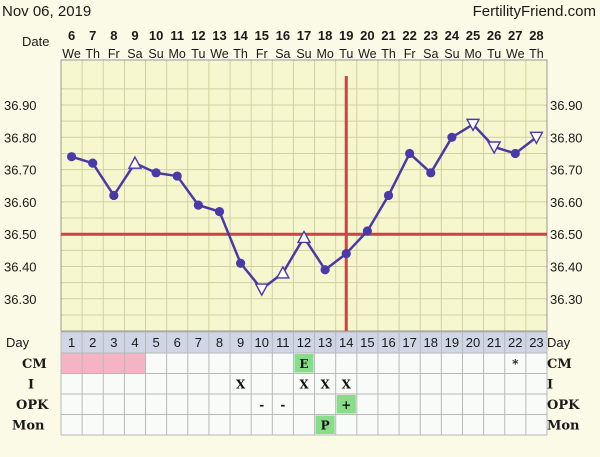 Image resolution: width=600 pixels, height=457 pixels. I want to click on date-number: 16, so click(283, 35).